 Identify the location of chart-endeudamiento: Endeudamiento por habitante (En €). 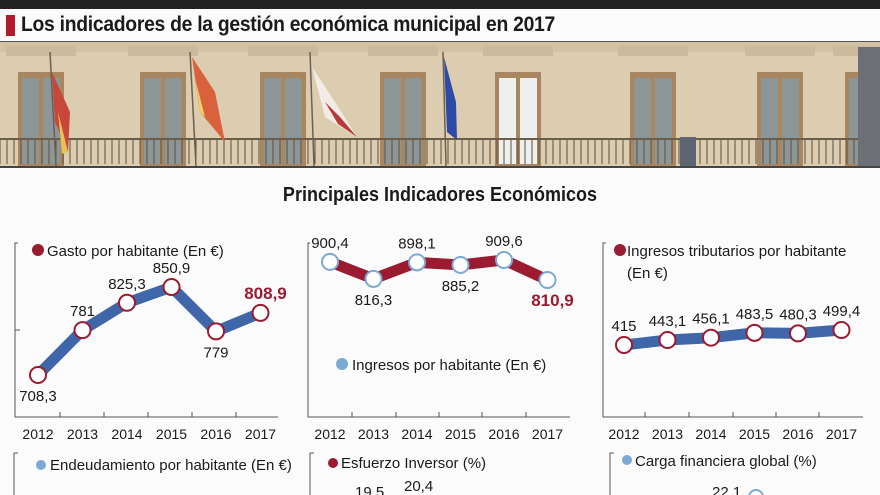
(152, 473).